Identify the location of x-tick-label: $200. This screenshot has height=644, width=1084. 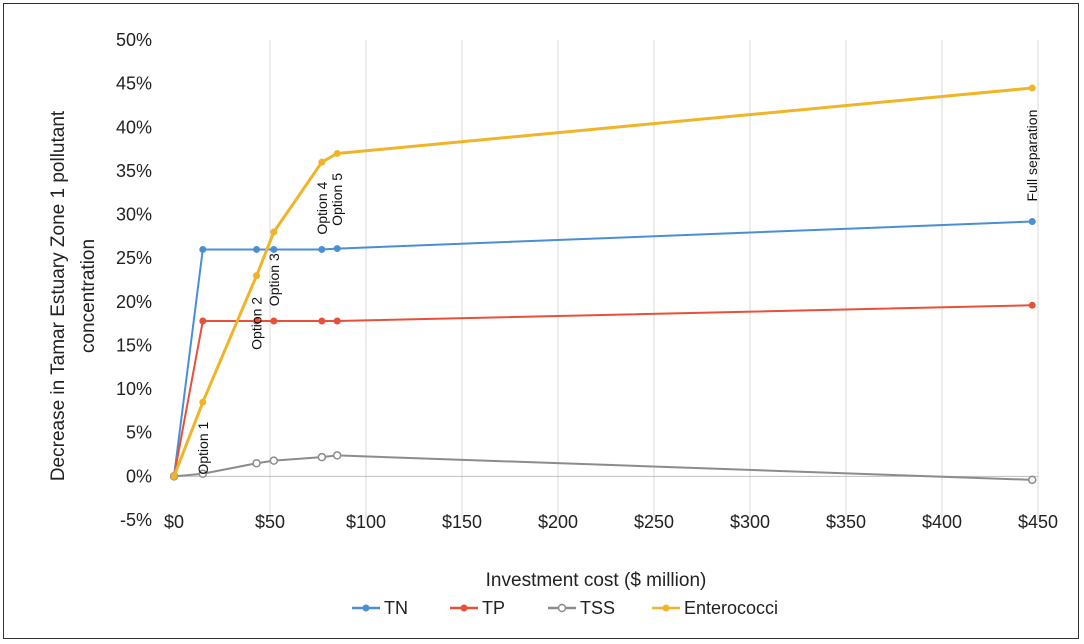
(558, 522).